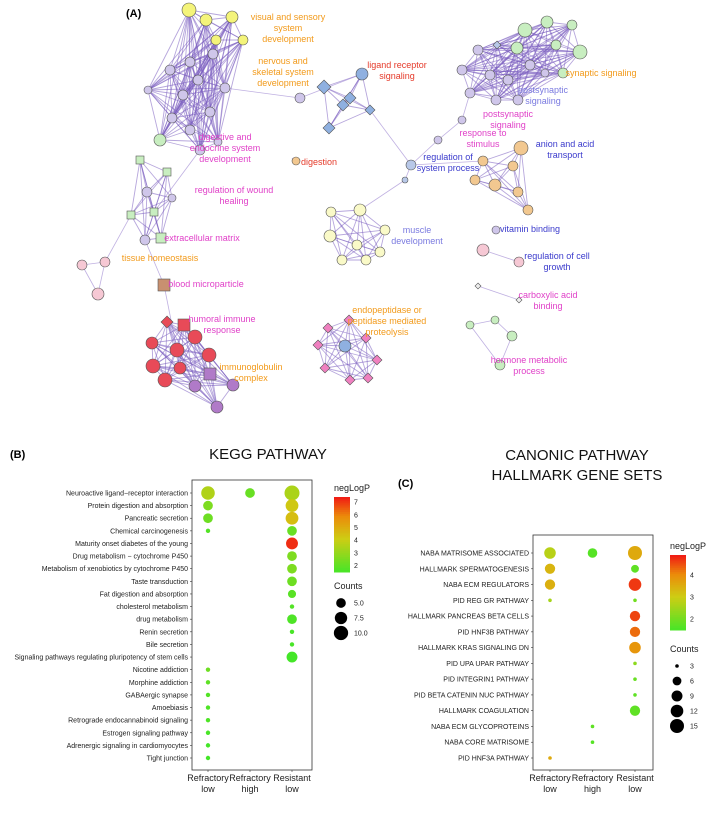  What do you see at coordinates (206, 284) in the screenshot?
I see `network-term-label: blood microparticle` at bounding box center [206, 284].